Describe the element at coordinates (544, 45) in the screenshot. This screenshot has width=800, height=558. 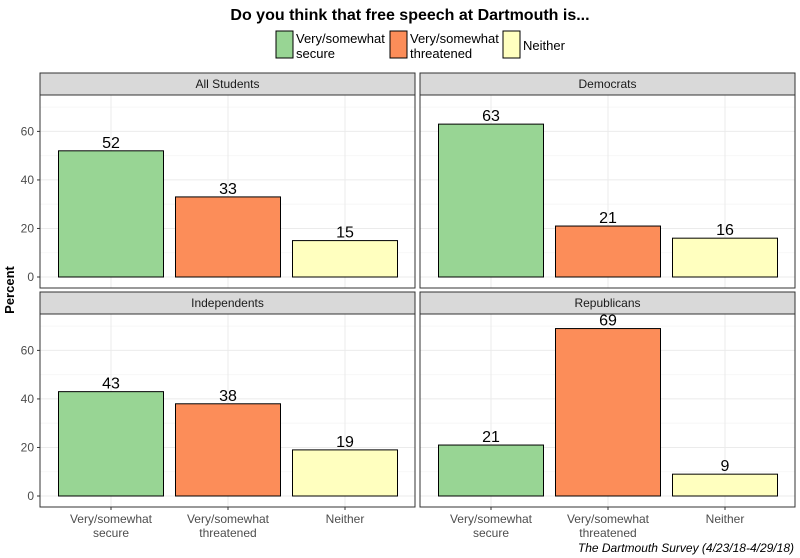
I see `legend-label: Neither` at that location.